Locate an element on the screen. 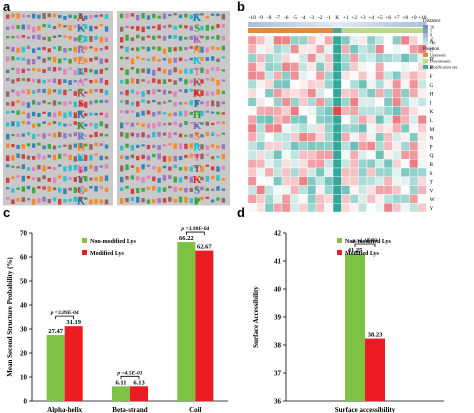 This screenshot has height=413, width=474. heatmap-position-label: -2 is located at coordinates (320, 18).